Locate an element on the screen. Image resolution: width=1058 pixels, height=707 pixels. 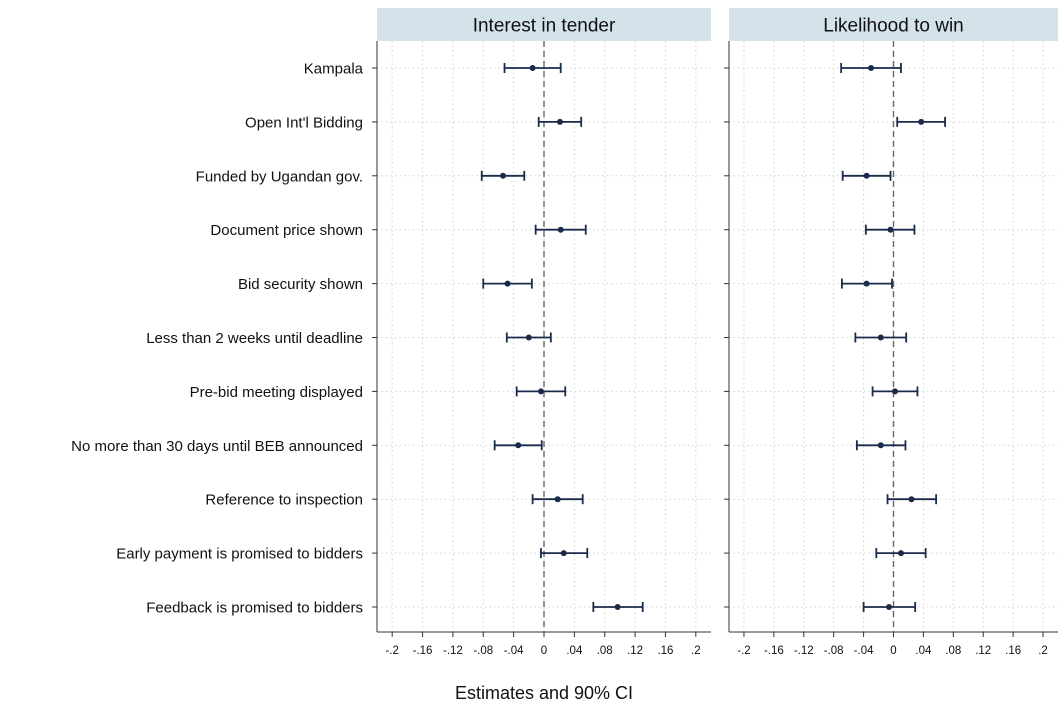
panel-title: Interest in tender is located at coordinates (544, 26).